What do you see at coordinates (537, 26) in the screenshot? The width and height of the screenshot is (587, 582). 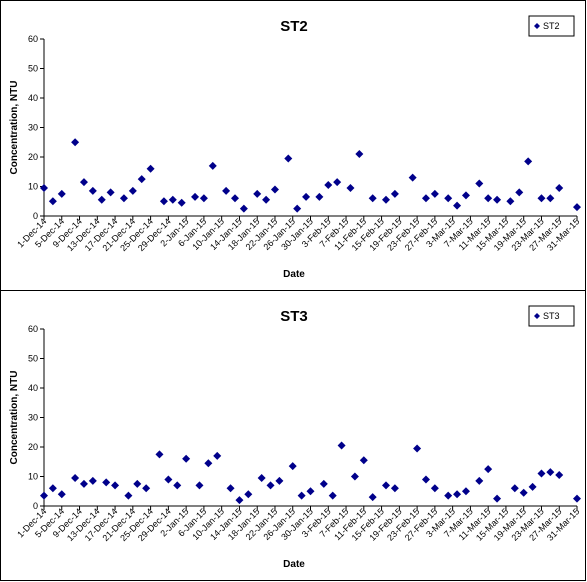 I see `legend-marker` at bounding box center [537, 26].